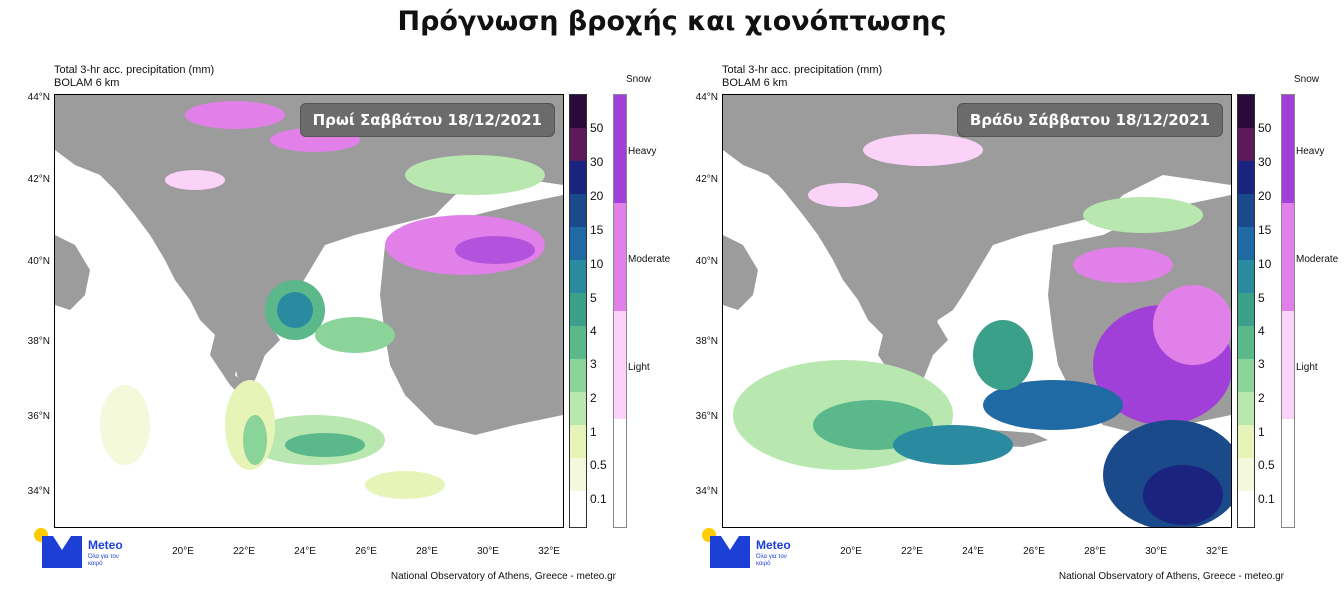 Image resolution: width=1344 pixels, height=615 pixels. Describe the element at coordinates (1089, 120) in the screenshot. I see `date-label: Βράδυ Σάββατου 18/12/2021` at that location.